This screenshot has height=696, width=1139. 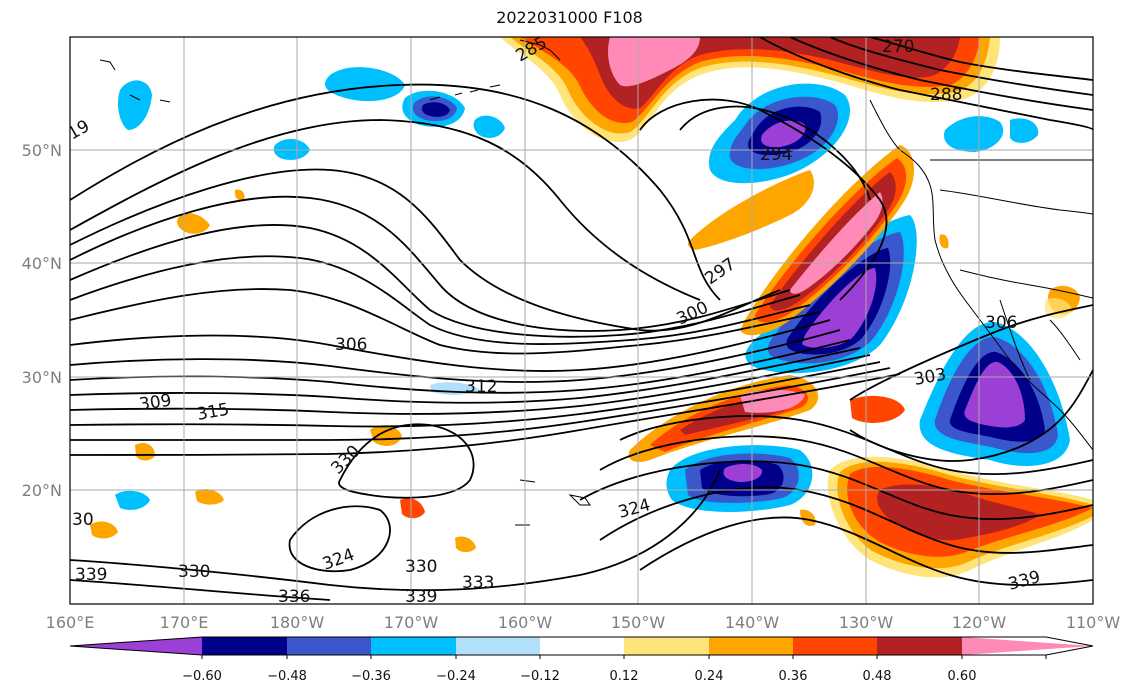 I want to click on colorbar, so click(x=581, y=647).